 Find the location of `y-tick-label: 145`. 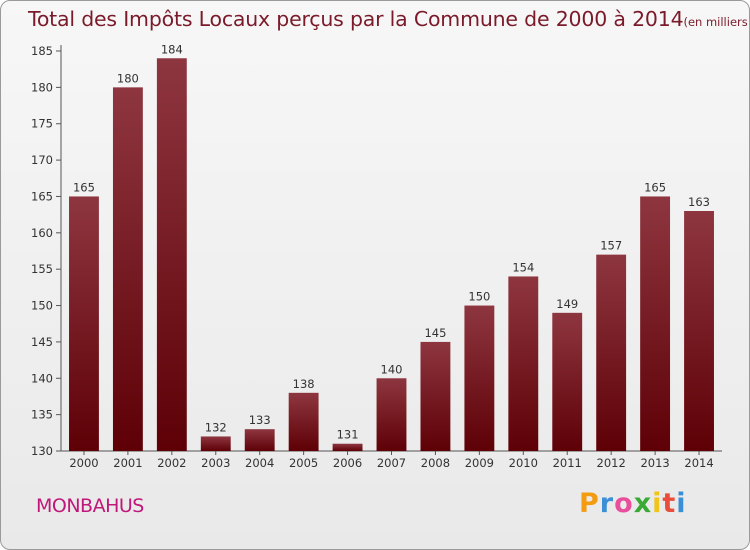

y-tick-label: 145 is located at coordinates (42, 342).